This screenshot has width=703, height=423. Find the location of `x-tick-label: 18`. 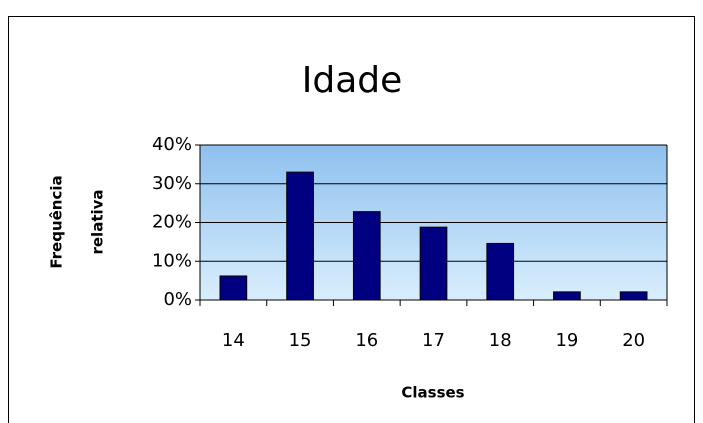

x-tick-label: 18 is located at coordinates (500, 340).